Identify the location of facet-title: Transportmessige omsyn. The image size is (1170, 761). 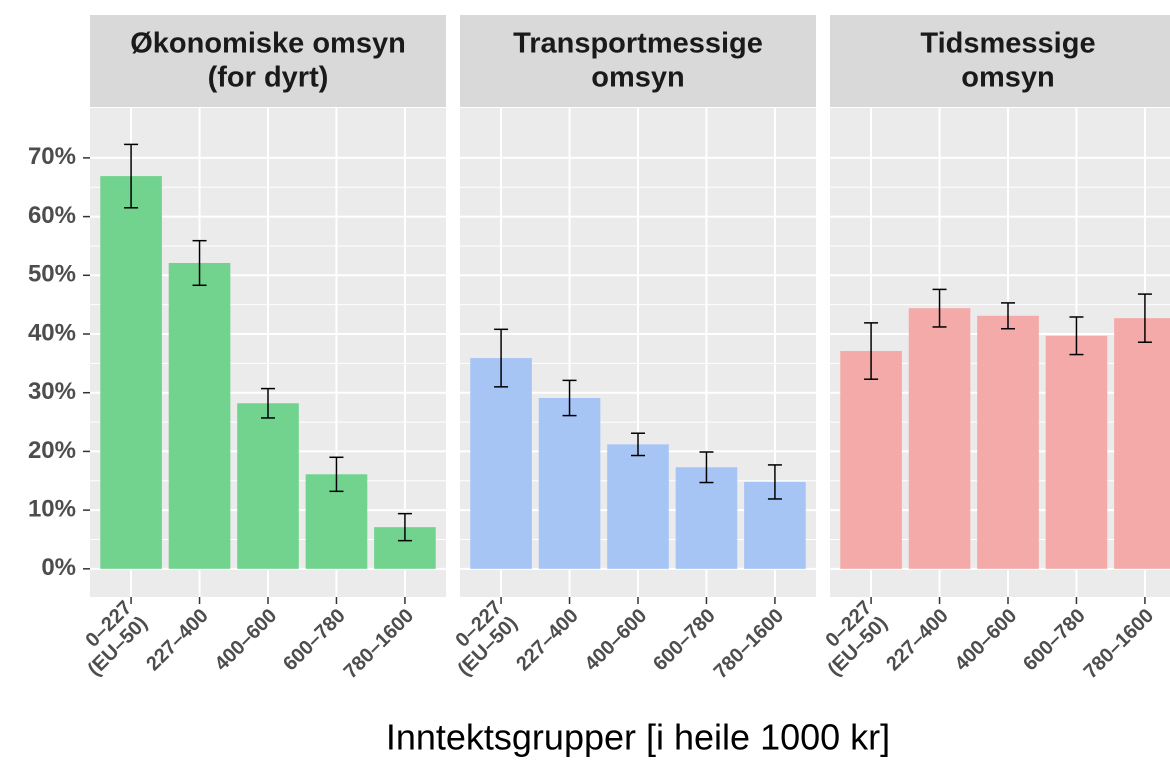
(638, 60).